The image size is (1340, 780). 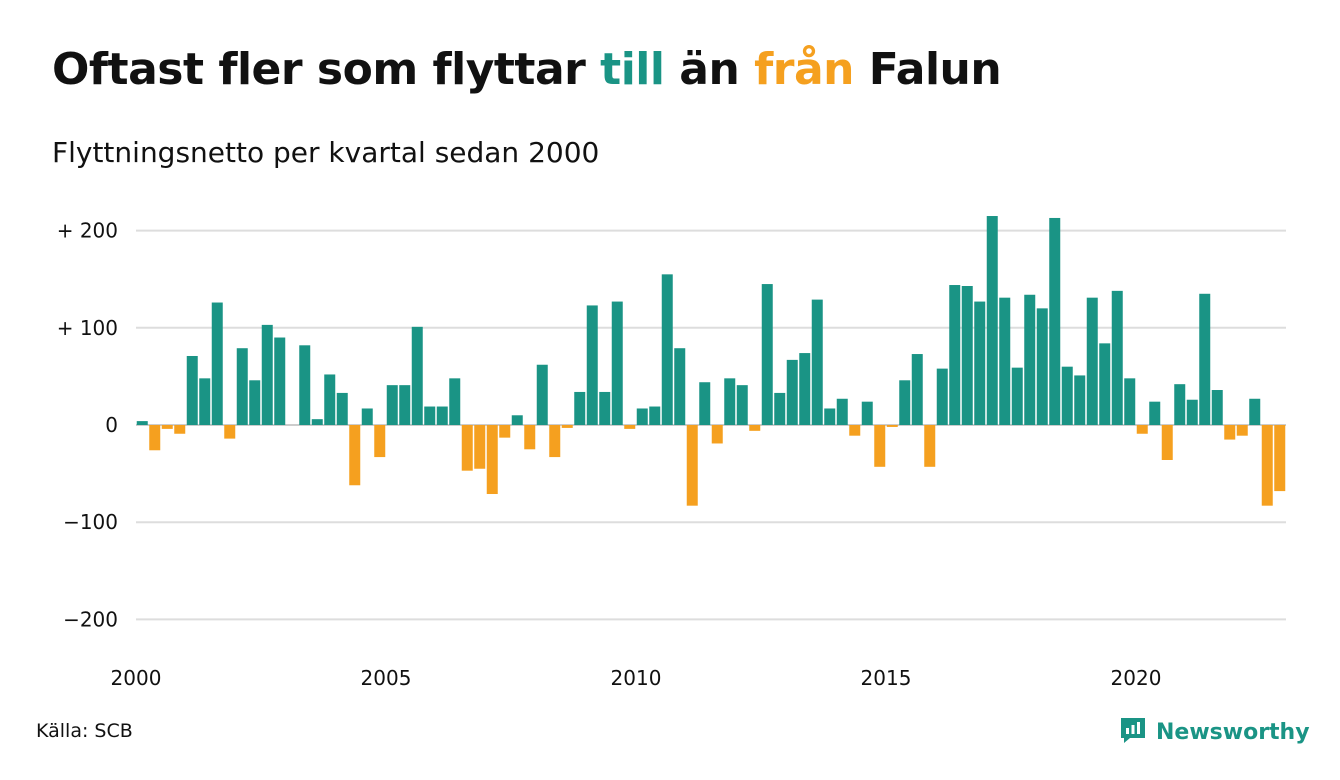 What do you see at coordinates (87, 328) in the screenshot?
I see `y-tick-label: + 100` at bounding box center [87, 328].